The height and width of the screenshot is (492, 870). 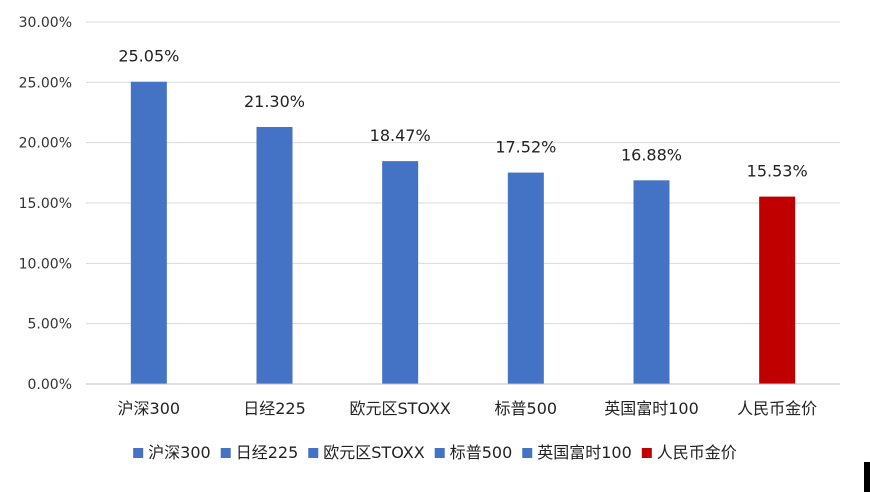 I want to click on x-category-label: 人民币金价, so click(x=777, y=408).